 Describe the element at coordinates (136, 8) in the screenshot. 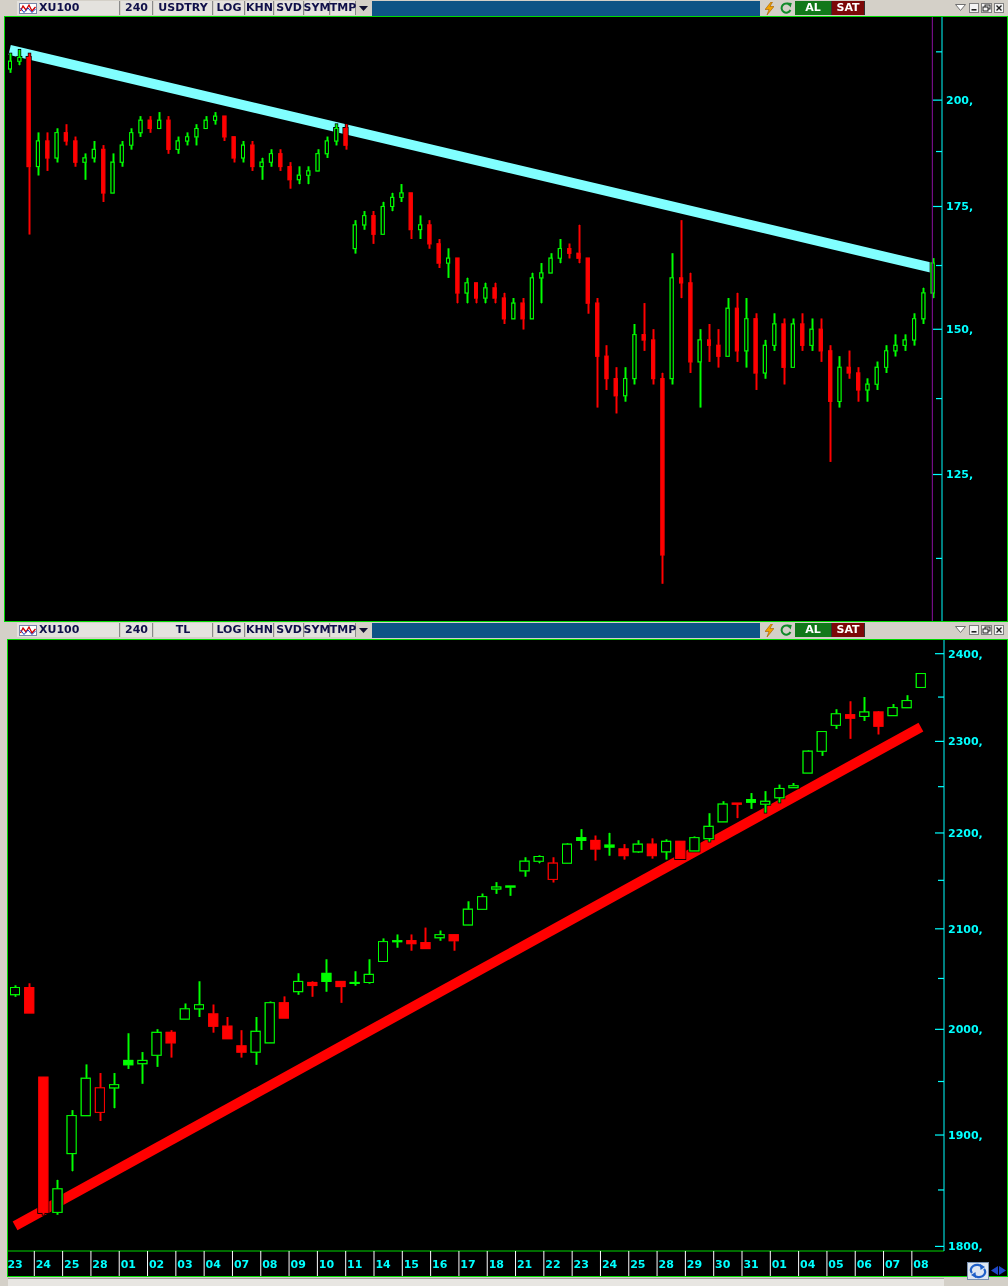

I see `text: 240` at that location.